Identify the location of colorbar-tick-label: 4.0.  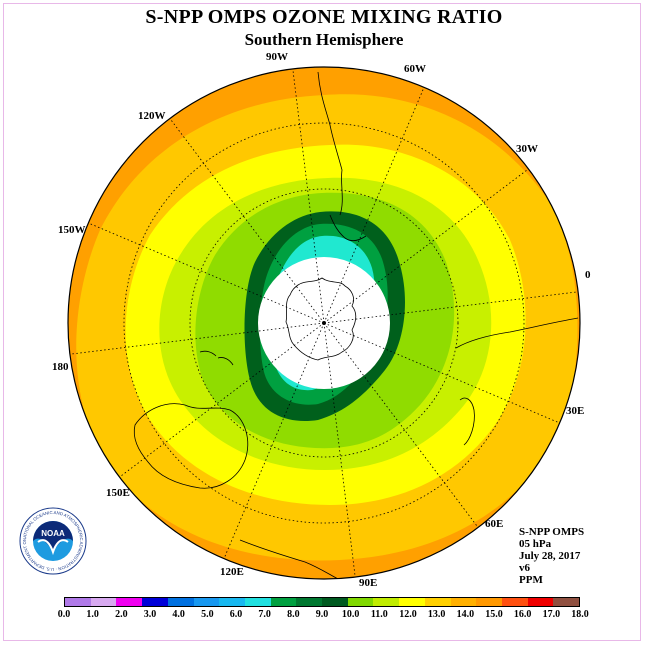
(178, 614).